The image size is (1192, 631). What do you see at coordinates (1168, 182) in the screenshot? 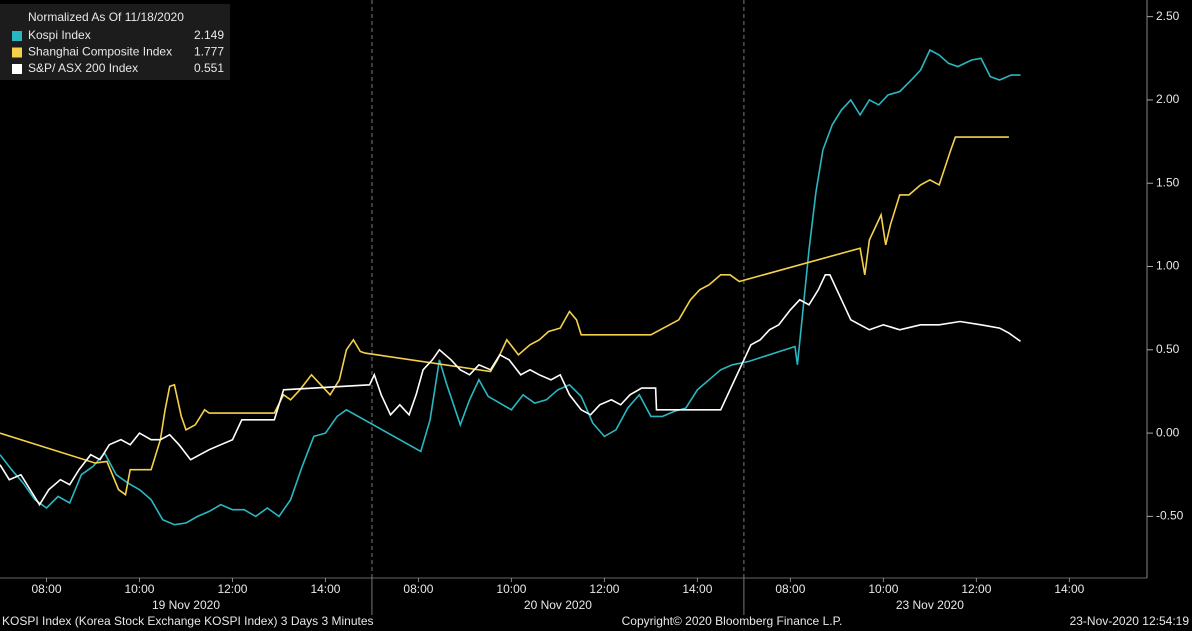
I see `y-tick-label: 1.50` at bounding box center [1168, 182].